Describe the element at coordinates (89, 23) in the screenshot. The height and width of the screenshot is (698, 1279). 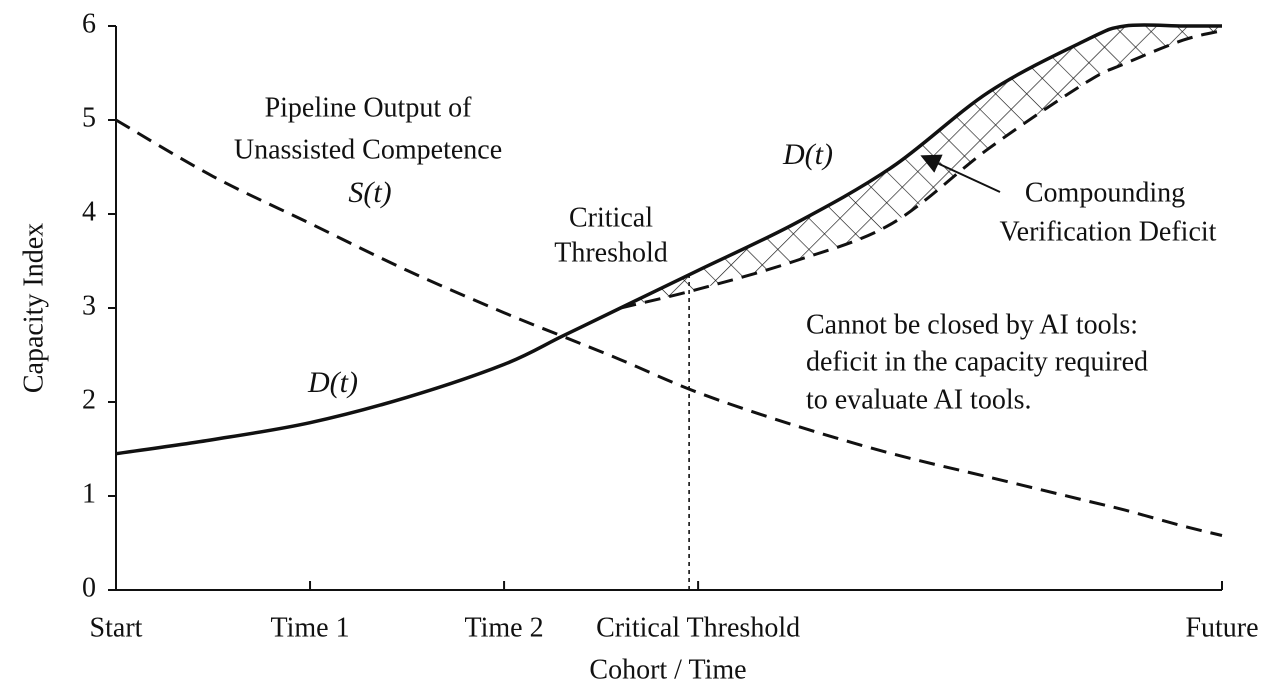
I see `y-tick-label: 6` at that location.